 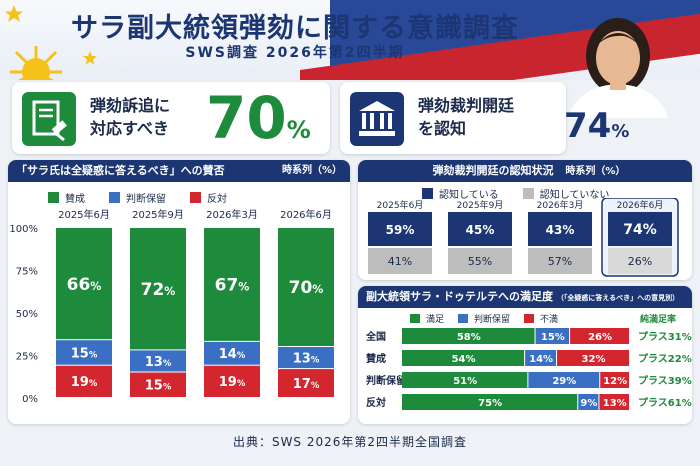 What do you see at coordinates (258, 118) in the screenshot?
I see `kpi-value: 70%` at bounding box center [258, 118].